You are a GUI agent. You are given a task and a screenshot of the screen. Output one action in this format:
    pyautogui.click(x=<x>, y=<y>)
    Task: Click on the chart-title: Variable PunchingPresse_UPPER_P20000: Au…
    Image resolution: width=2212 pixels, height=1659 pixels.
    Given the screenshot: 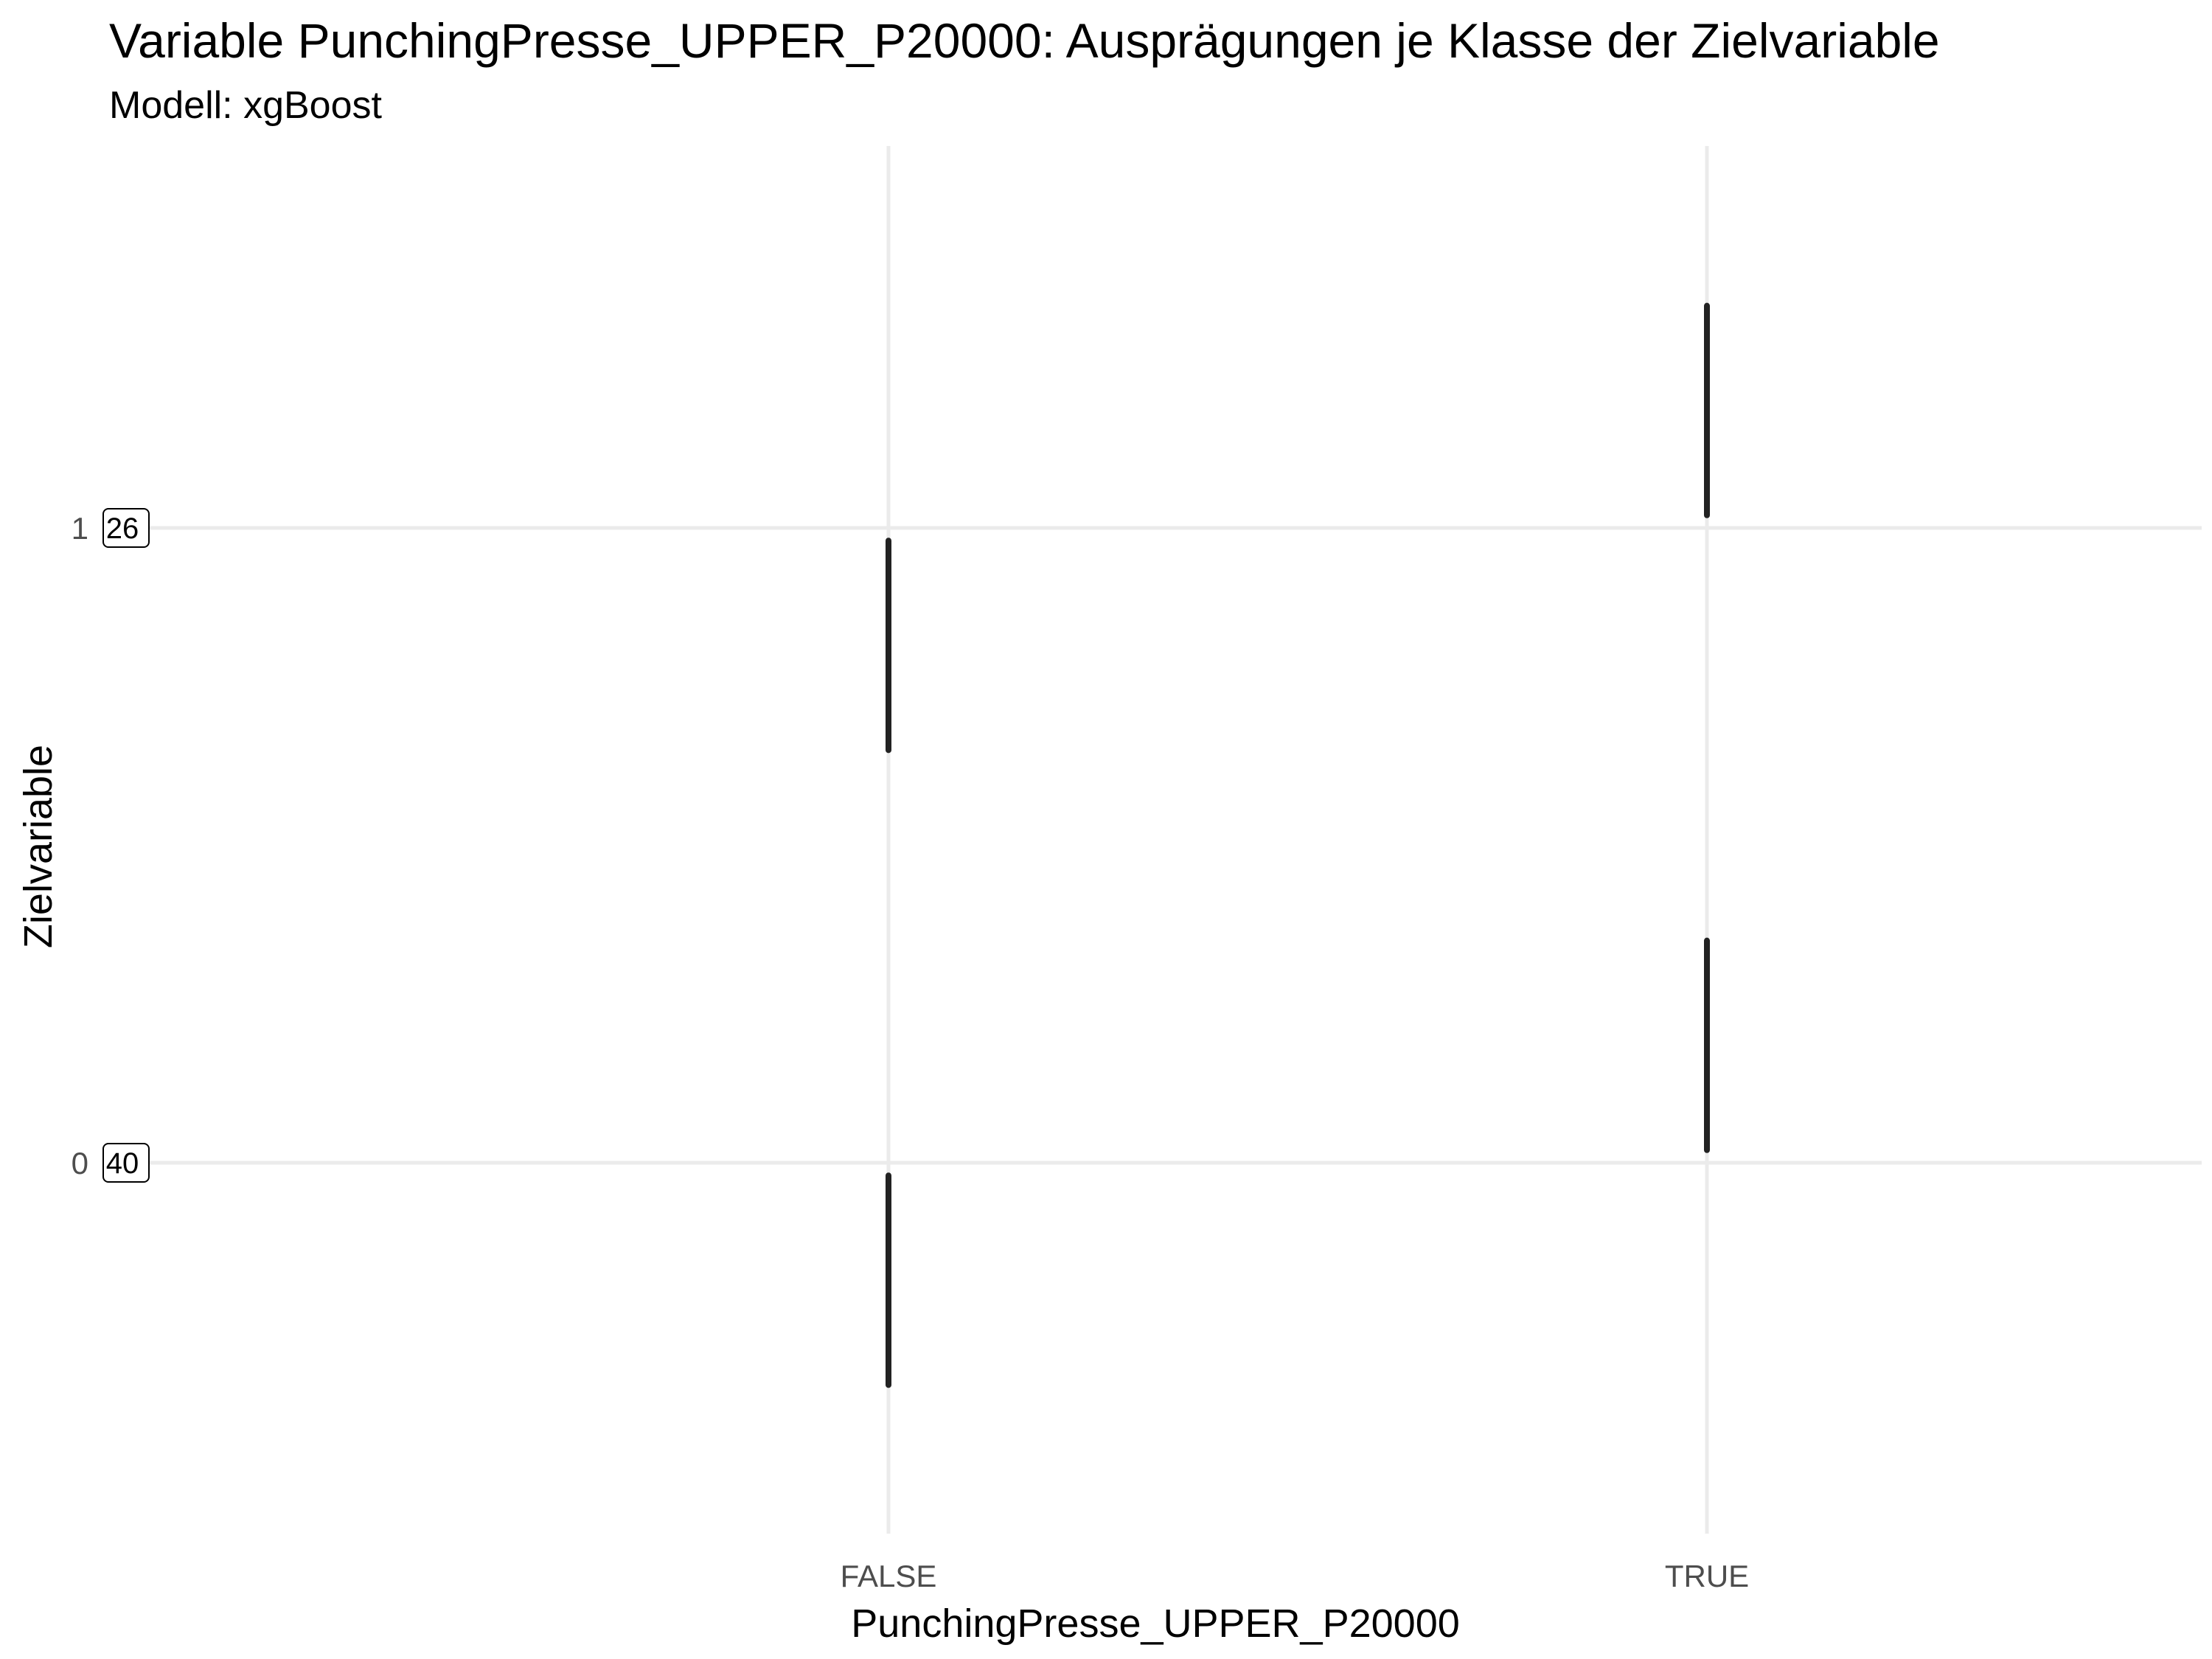 What is the action you would take?
    pyautogui.click(x=1024, y=40)
    